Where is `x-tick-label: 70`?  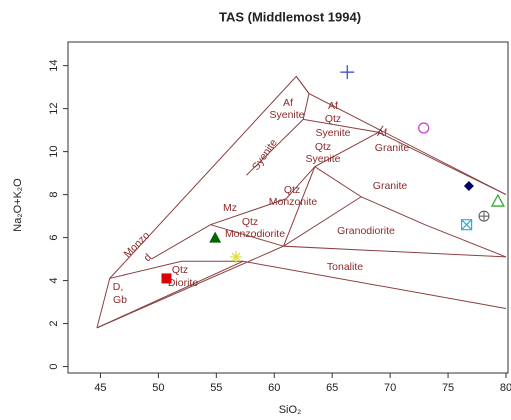 x-tick-label: 70 is located at coordinates (390, 388).